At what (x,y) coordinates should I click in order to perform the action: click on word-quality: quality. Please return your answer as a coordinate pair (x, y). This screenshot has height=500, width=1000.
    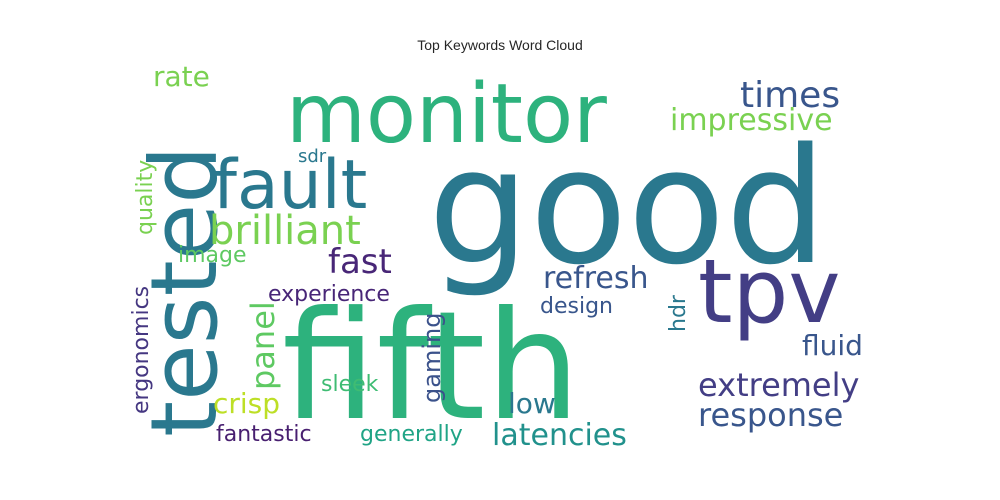
    Looking at the image, I should click on (145, 197).